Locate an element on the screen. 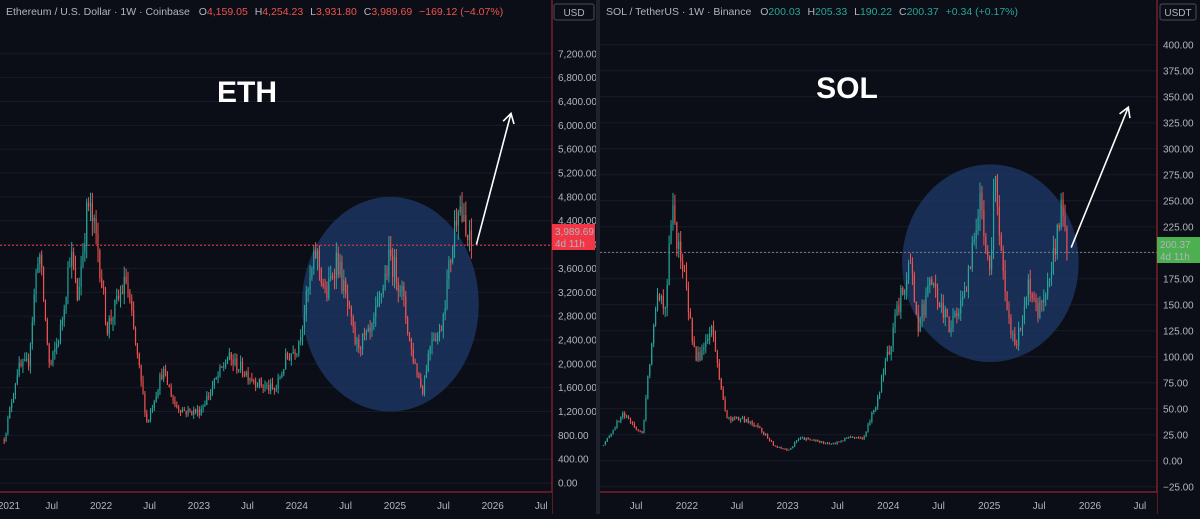  eth-currency-box is located at coordinates (574, 12).